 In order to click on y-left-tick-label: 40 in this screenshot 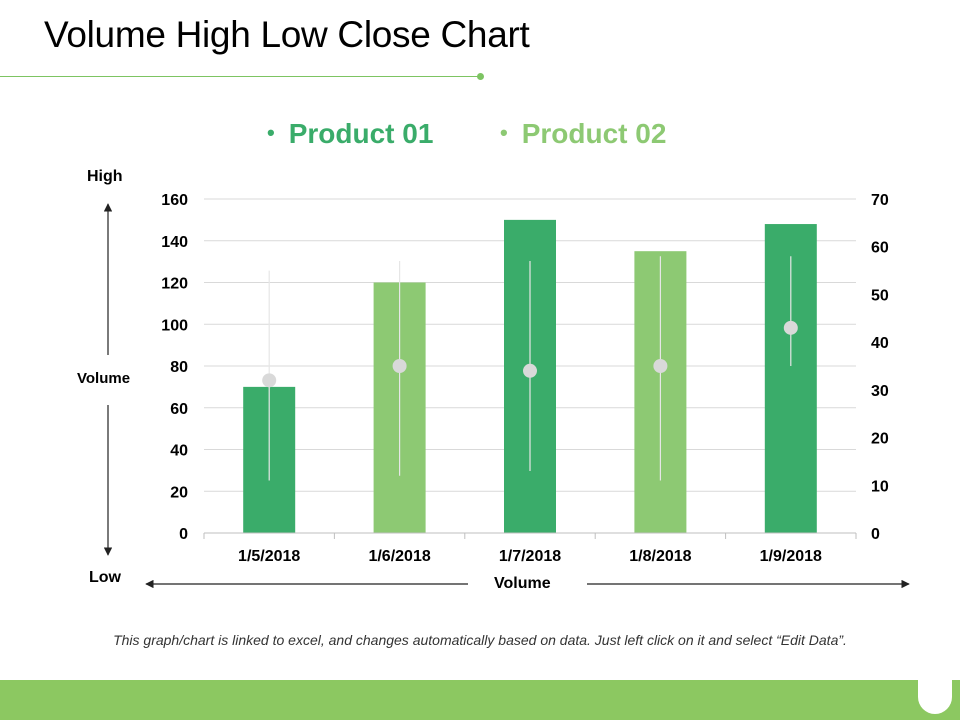, I will do `click(179, 451)`.